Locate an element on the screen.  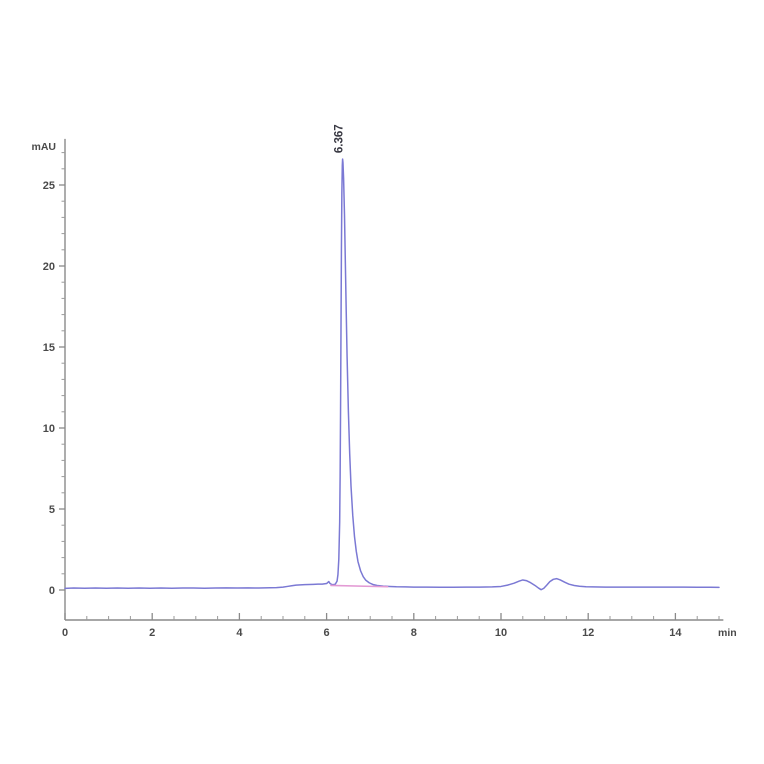
x-axis-tick-label: 10 is located at coordinates (501, 633).